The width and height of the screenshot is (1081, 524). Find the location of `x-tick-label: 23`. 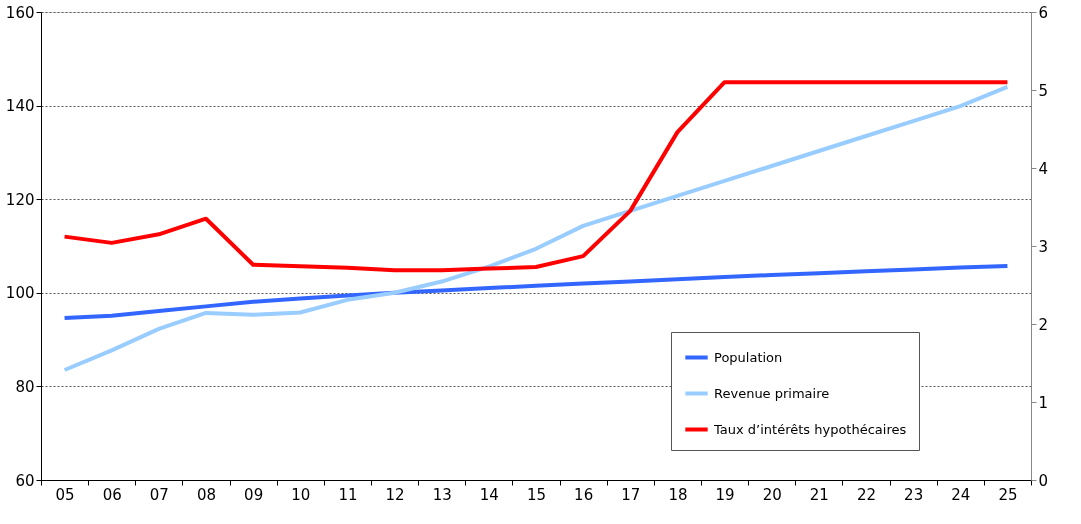

x-tick-label: 23 is located at coordinates (914, 494).